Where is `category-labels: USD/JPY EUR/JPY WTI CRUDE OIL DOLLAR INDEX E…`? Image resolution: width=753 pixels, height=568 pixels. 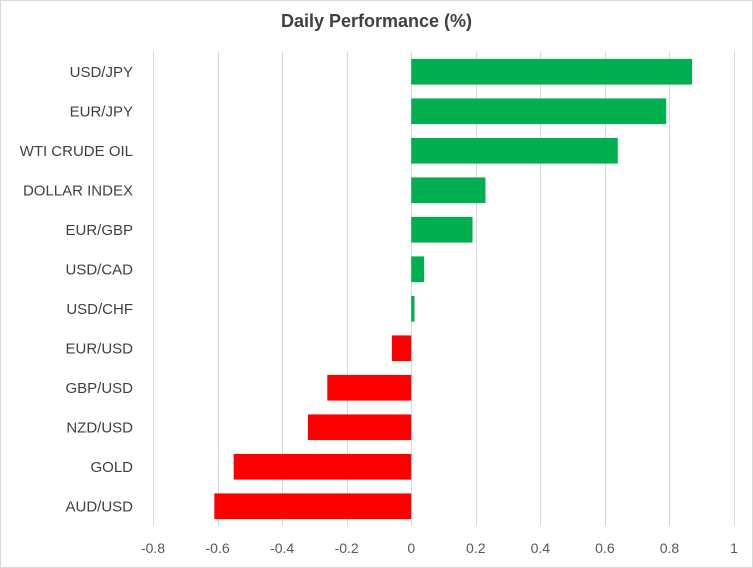 category-labels: USD/JPY EUR/JPY WTI CRUDE OIL DOLLAR INDEX E… is located at coordinates (77, 290).